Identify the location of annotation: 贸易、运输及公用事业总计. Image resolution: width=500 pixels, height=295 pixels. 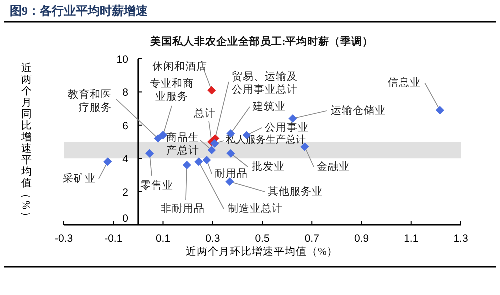
(265, 83).